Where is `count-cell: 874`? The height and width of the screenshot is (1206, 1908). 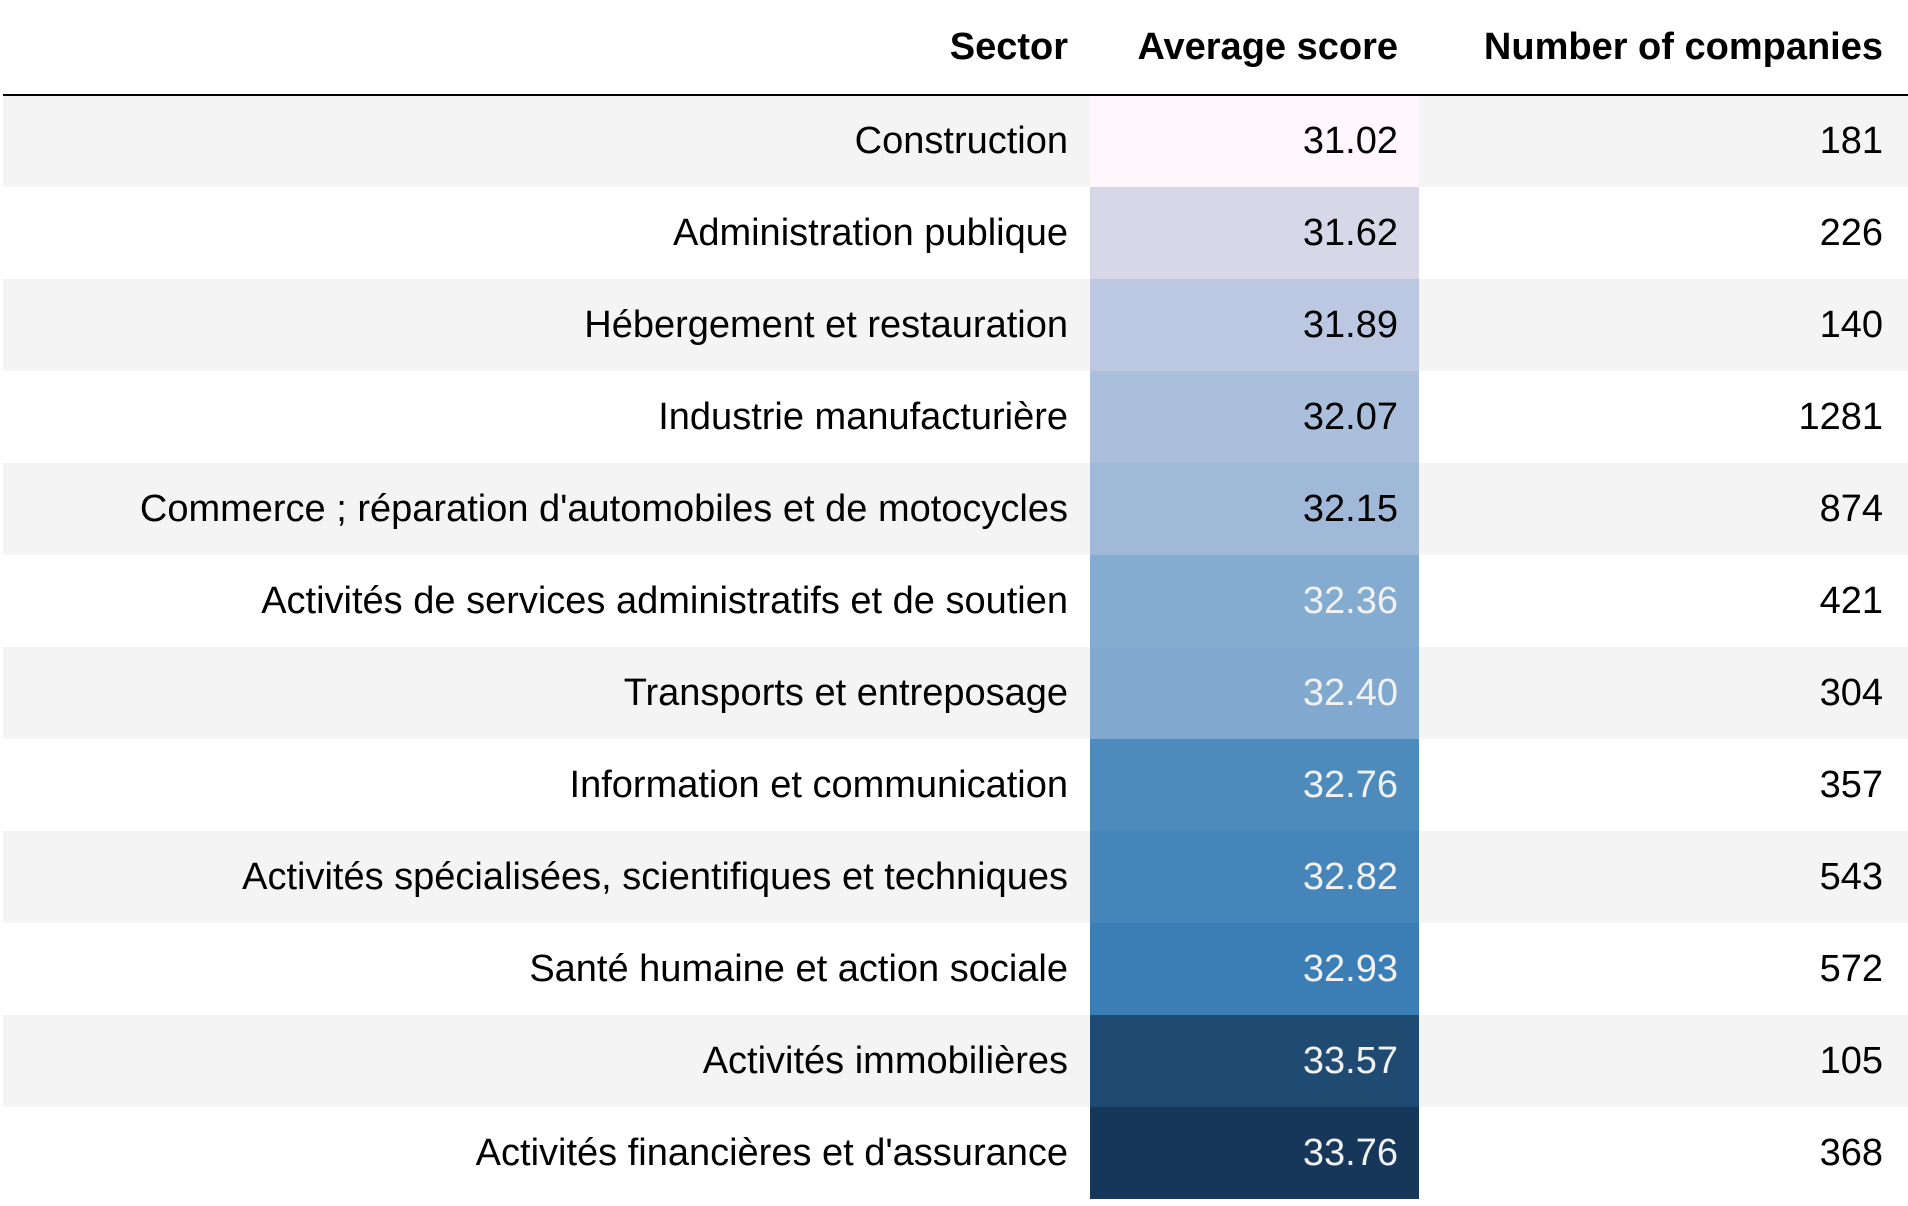 count-cell: 874 is located at coordinates (1663, 509).